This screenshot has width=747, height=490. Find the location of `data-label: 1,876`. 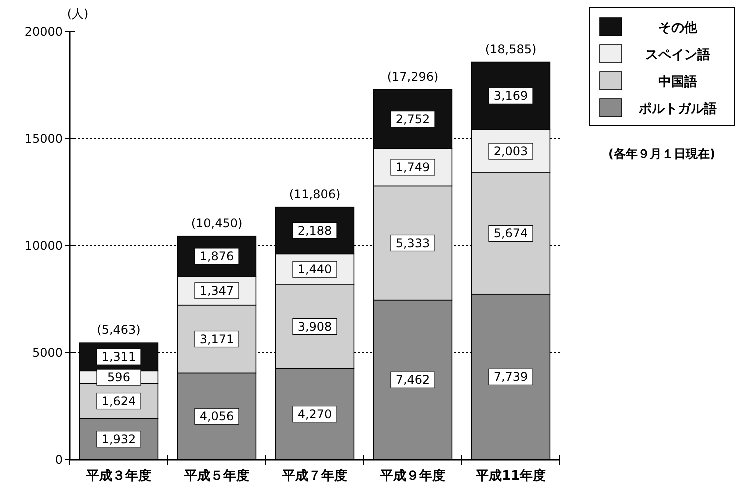

data-label: 1,876 is located at coordinates (217, 256).